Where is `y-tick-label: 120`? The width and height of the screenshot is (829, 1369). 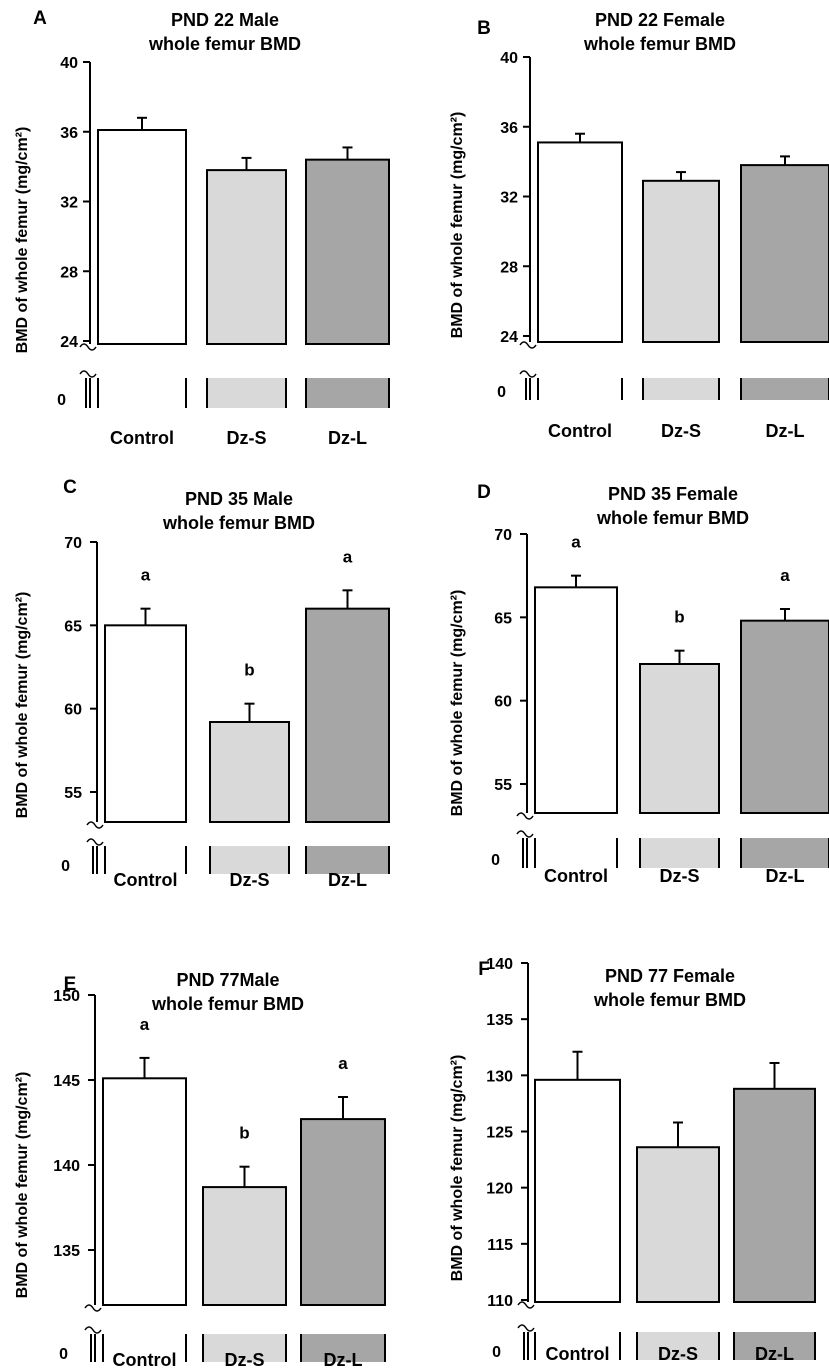
y-tick-label: 120 is located at coordinates (499, 1189).